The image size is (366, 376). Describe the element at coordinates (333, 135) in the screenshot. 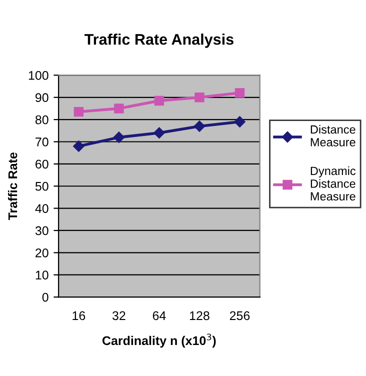

I see `legend-label: Distance Measure` at that location.